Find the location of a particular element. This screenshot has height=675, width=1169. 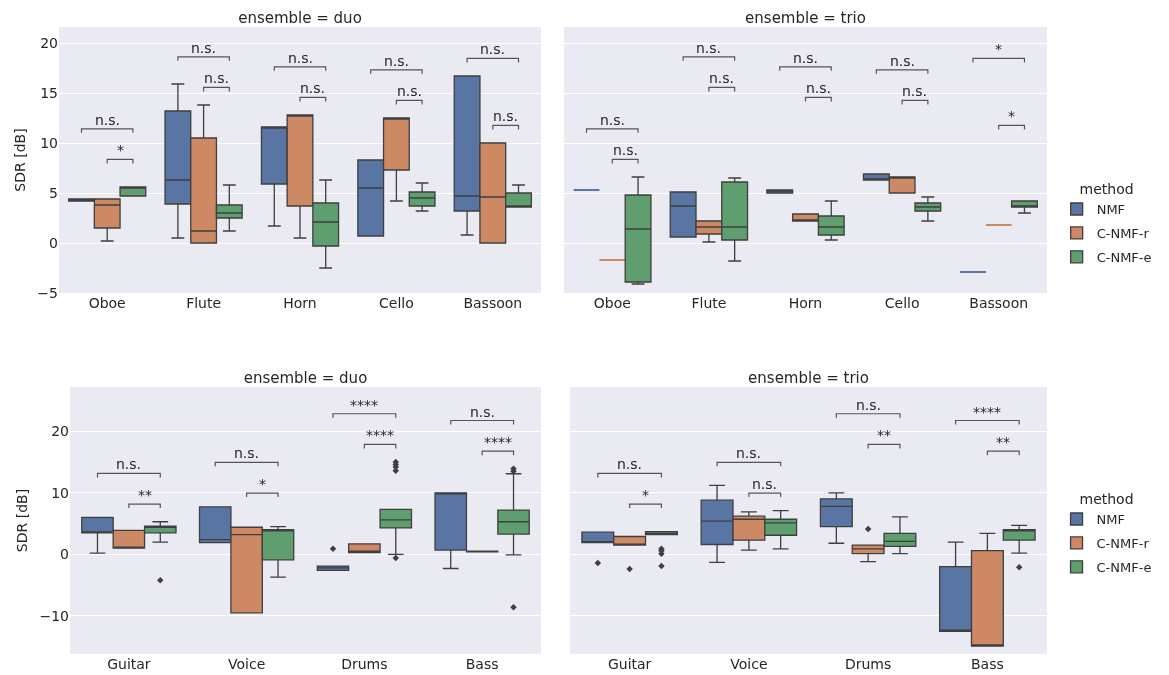

y-tick-label: 15 is located at coordinates (49, 92).